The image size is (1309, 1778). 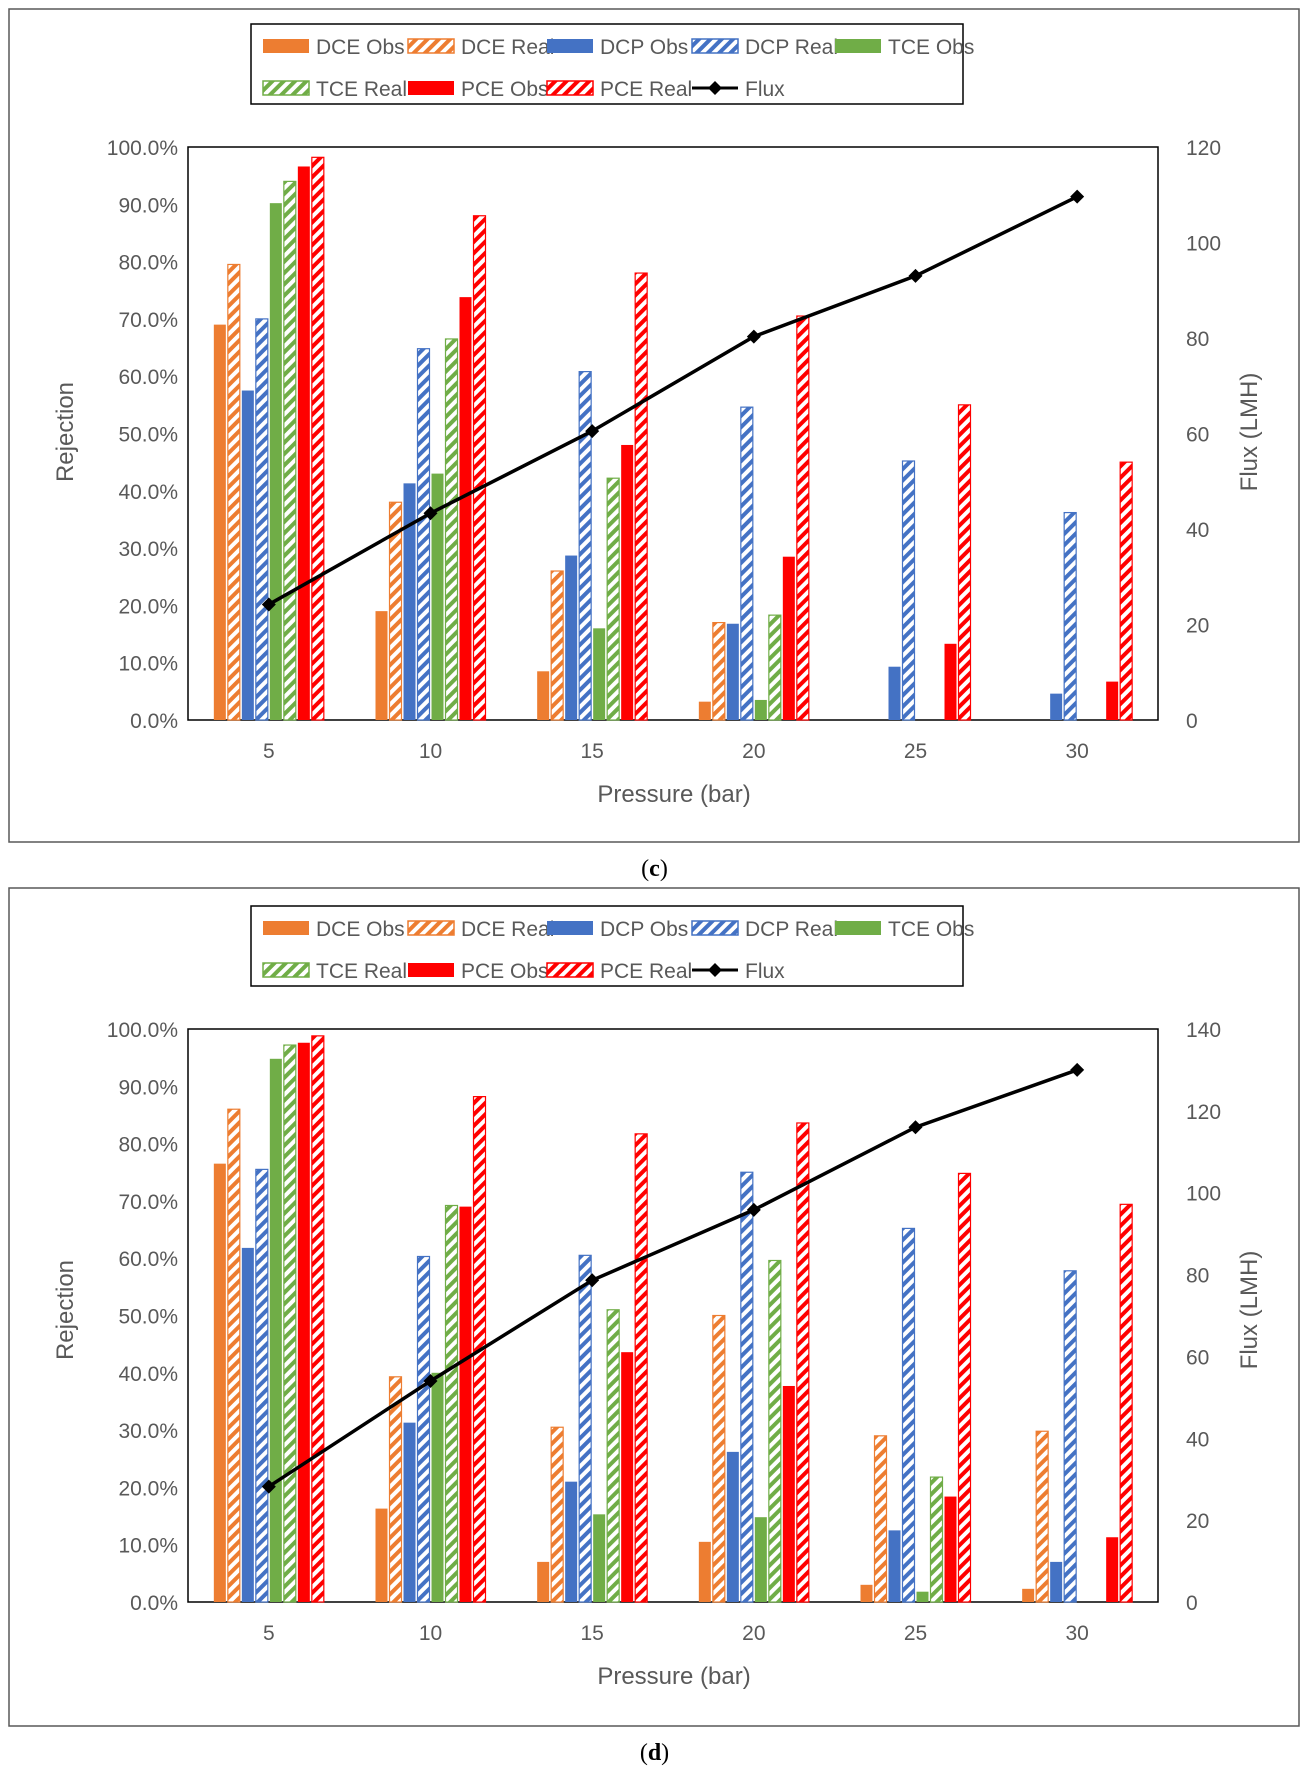 What do you see at coordinates (507, 929) in the screenshot?
I see `legend-label: DCE Real` at bounding box center [507, 929].